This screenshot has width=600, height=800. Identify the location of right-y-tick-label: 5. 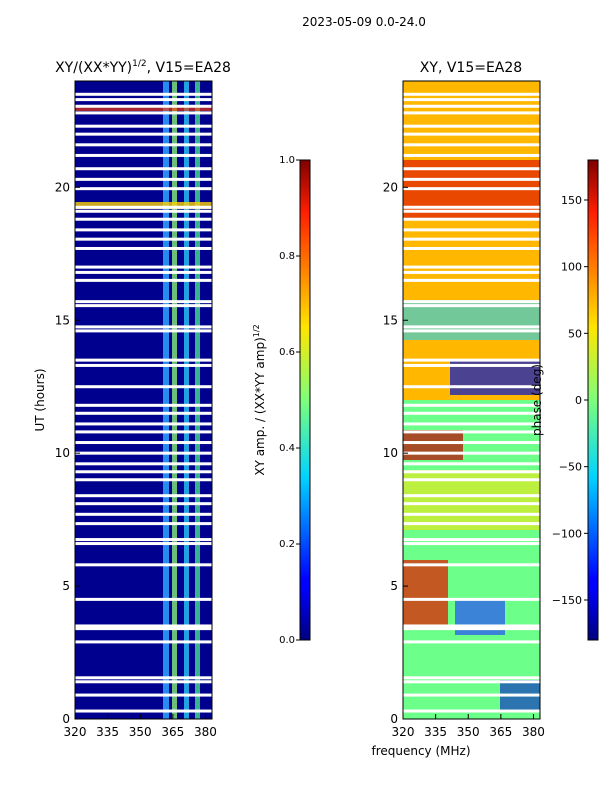
(394, 586).